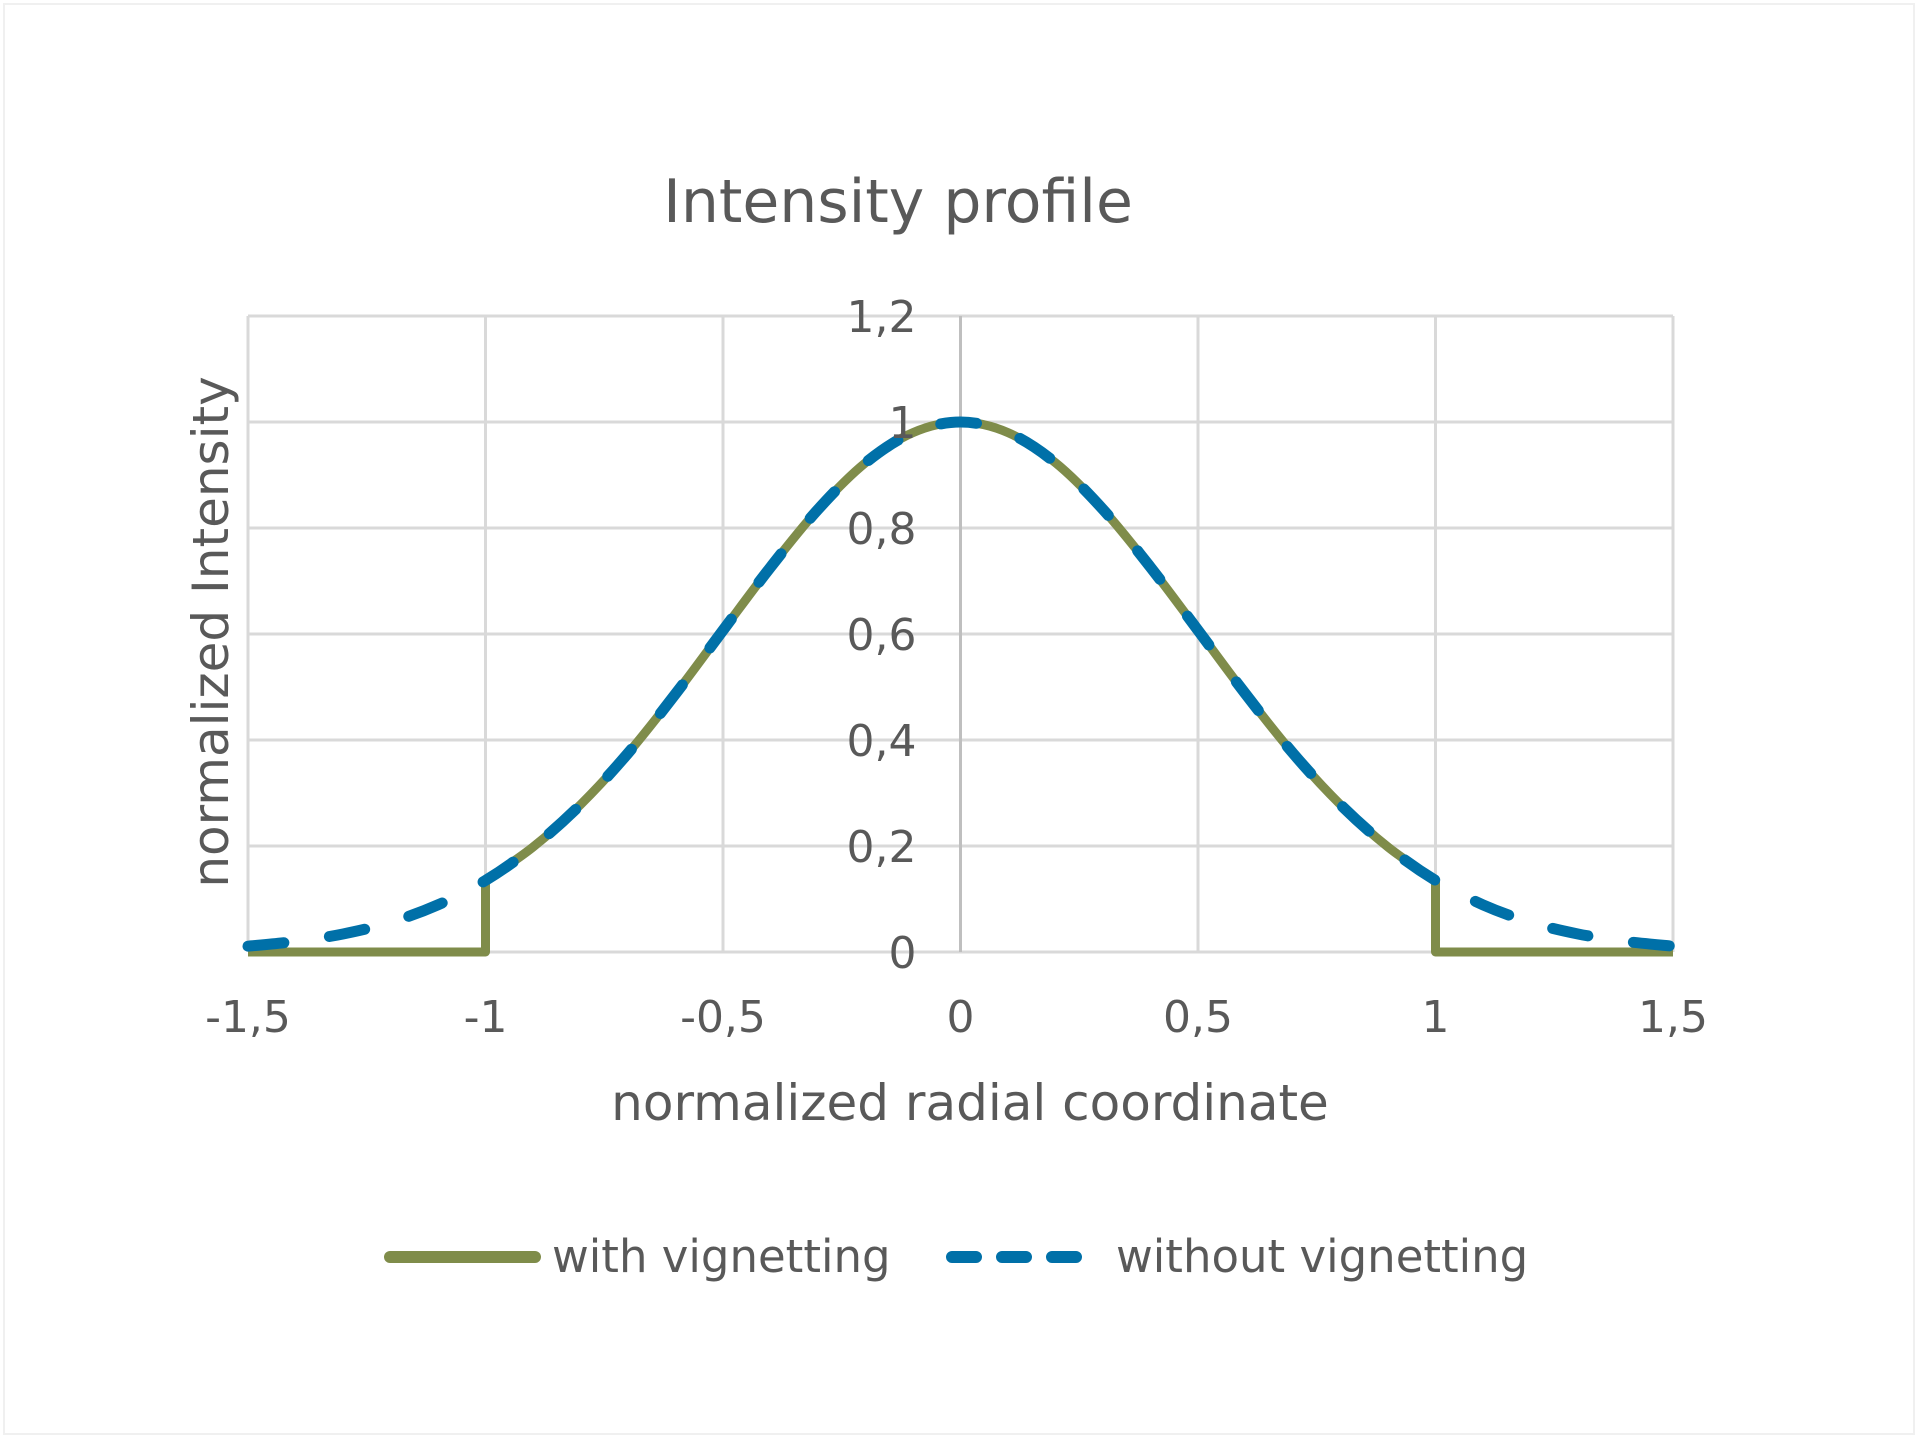 The width and height of the screenshot is (1920, 1440). Describe the element at coordinates (723, 1017) in the screenshot. I see `x-tick-label: -0,5` at that location.